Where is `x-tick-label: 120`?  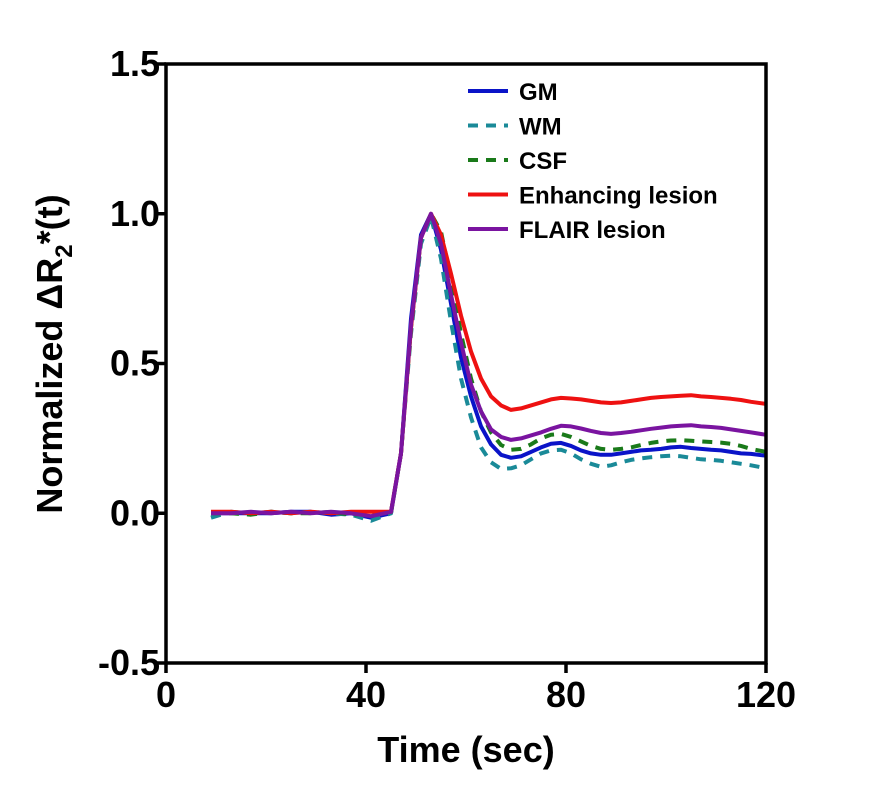 x-tick-label: 120 is located at coordinates (766, 694).